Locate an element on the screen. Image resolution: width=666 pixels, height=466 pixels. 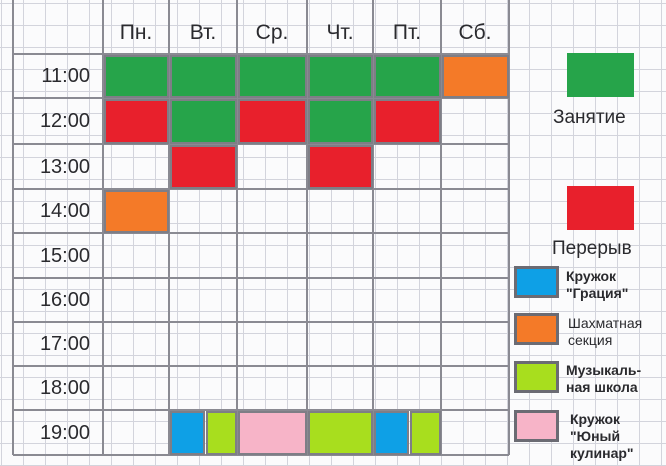
legend-swatch-music is located at coordinates (536, 377).